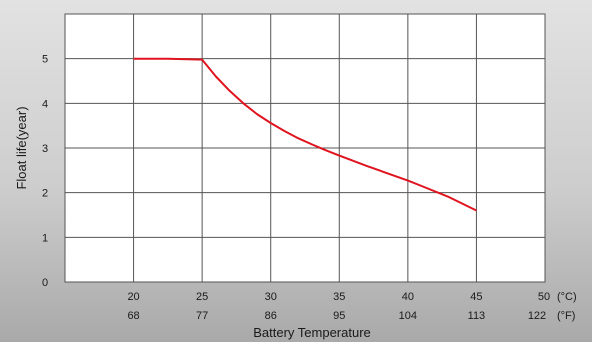 This screenshot has height=342, width=592. Describe the element at coordinates (339, 297) in the screenshot. I see `x-tick-label-celsius: 35` at that location.